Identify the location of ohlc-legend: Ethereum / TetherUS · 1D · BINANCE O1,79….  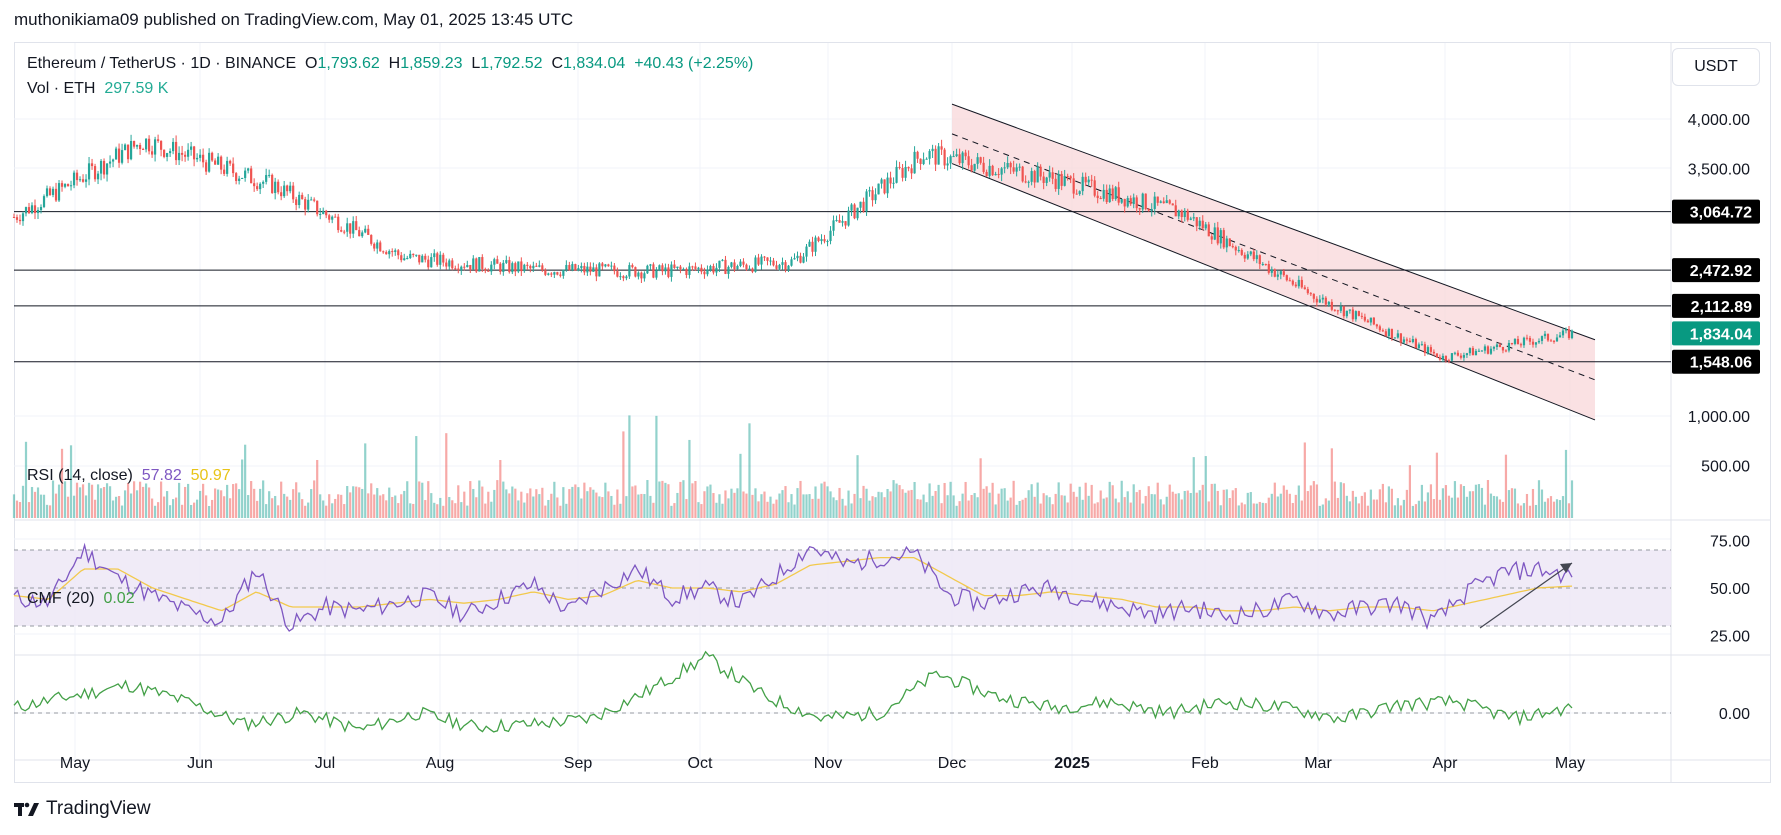
(390, 64).